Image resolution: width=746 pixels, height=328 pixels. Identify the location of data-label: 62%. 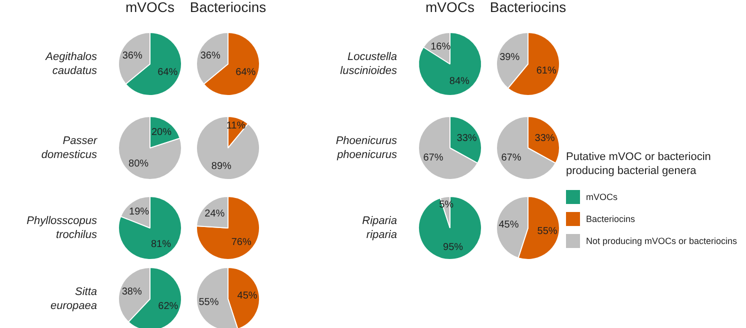
(168, 306).